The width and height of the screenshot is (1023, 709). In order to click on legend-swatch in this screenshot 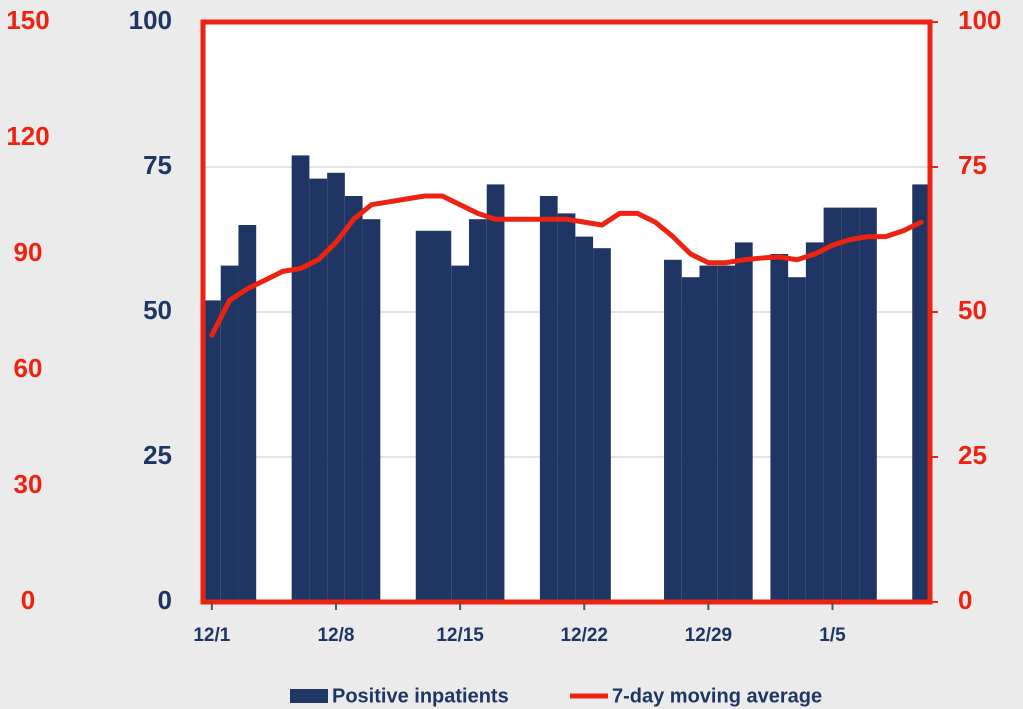, I will do `click(309, 696)`.